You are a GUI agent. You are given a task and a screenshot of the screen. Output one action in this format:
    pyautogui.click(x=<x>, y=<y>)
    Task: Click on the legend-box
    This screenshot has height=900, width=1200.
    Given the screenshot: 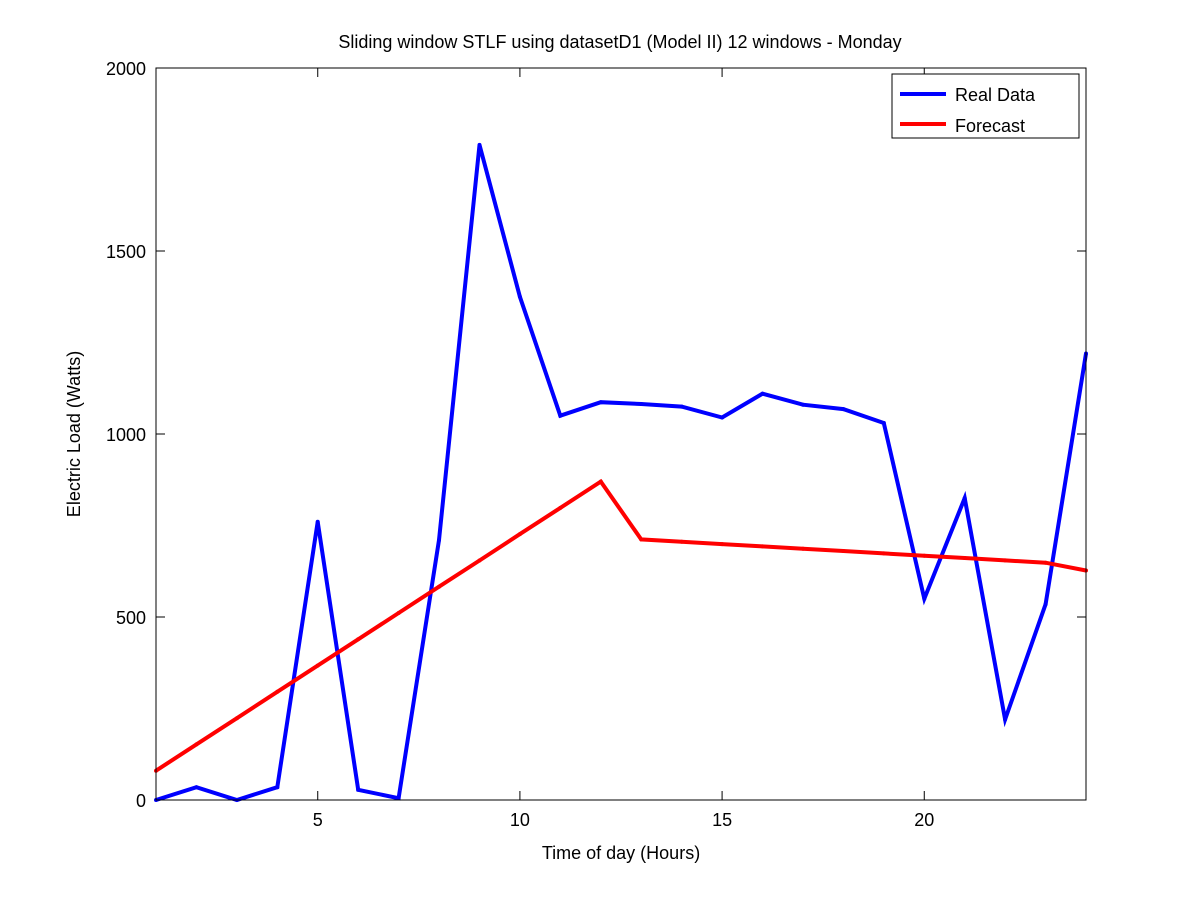 What is the action you would take?
    pyautogui.click(x=985, y=106)
    